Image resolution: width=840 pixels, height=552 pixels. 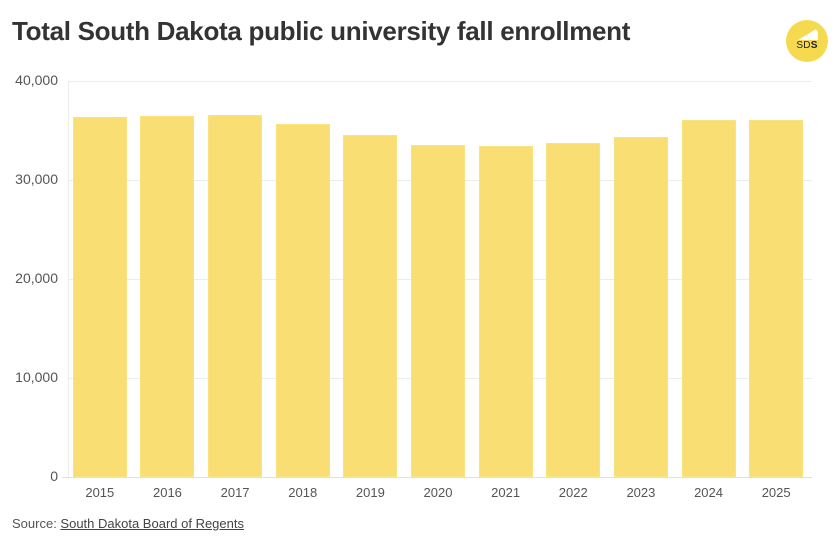 What do you see at coordinates (36, 179) in the screenshot?
I see `y-tick-label: 30,000` at bounding box center [36, 179].